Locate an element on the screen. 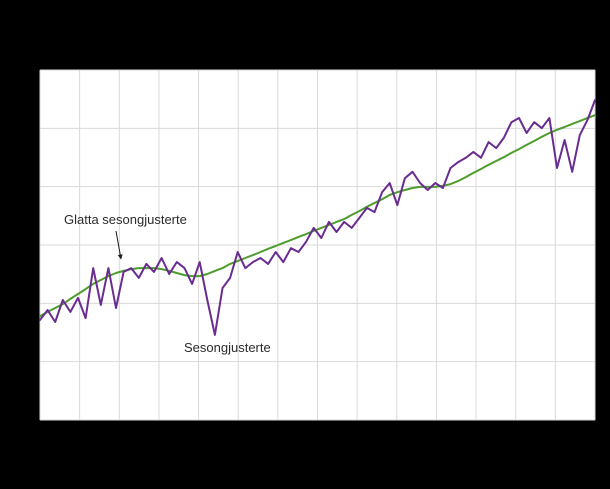 Image resolution: width=610 pixels, height=489 pixels. annotation-glatta-sesongjusterte: Glatta sesongjusterte is located at coordinates (125, 219).